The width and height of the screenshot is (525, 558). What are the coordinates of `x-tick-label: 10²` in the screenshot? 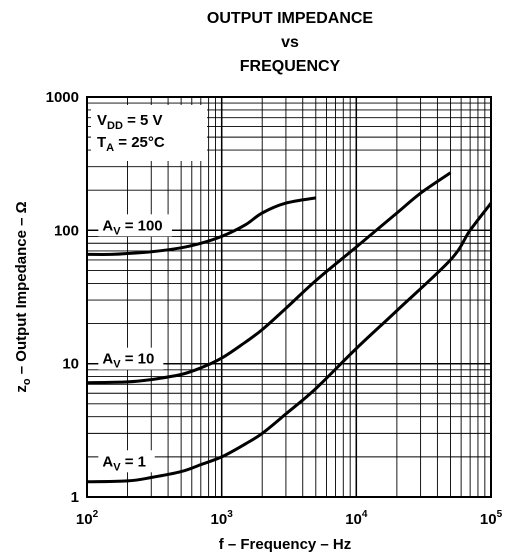 It's located at (87, 518).